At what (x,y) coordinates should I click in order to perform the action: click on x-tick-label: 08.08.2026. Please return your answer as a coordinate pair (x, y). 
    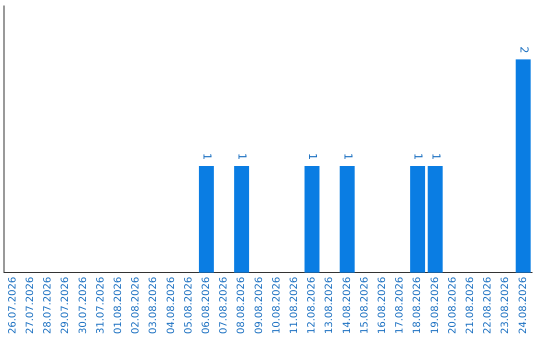
    Looking at the image, I should click on (242, 305).